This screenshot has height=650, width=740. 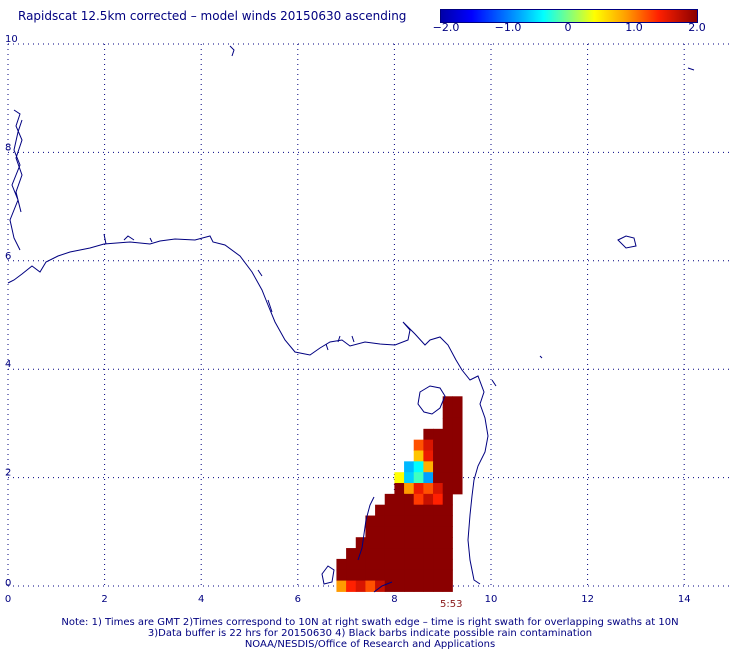 I want to click on y-tick-label: 10, so click(x=11, y=39).